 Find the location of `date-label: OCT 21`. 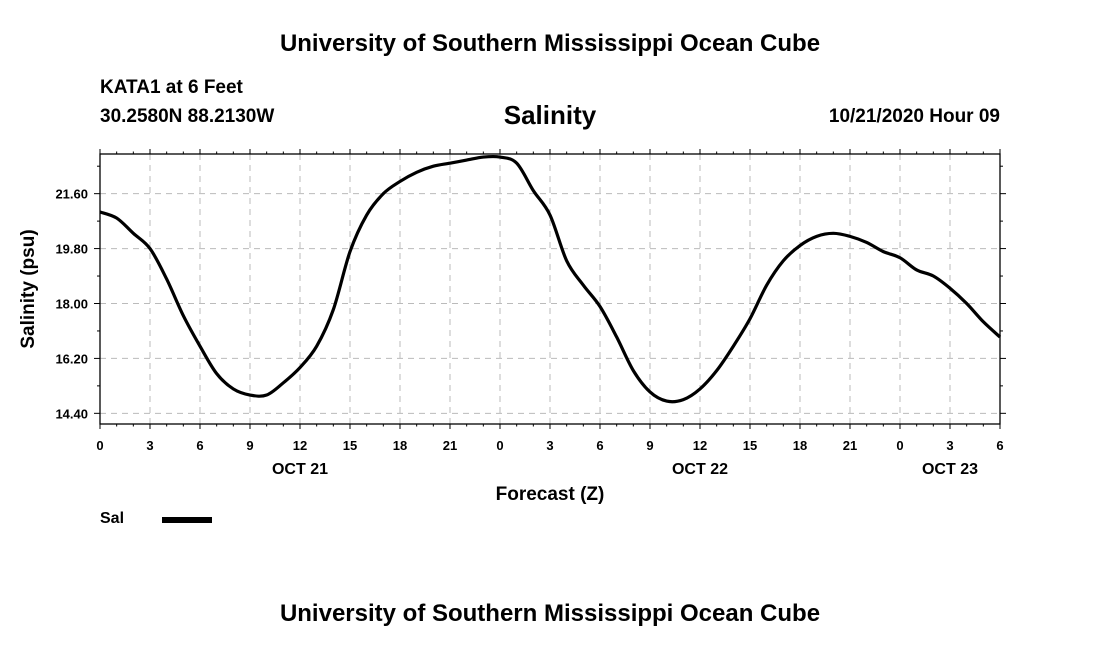

date-label: OCT 21 is located at coordinates (300, 469).